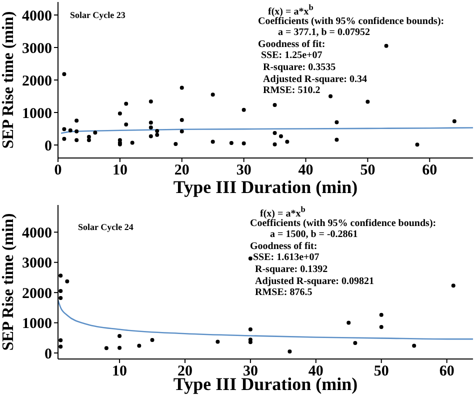 The height and width of the screenshot is (395, 474). What do you see at coordinates (265, 187) in the screenshot?
I see `x-axis-title: Type III Duration (min)` at bounding box center [265, 187].